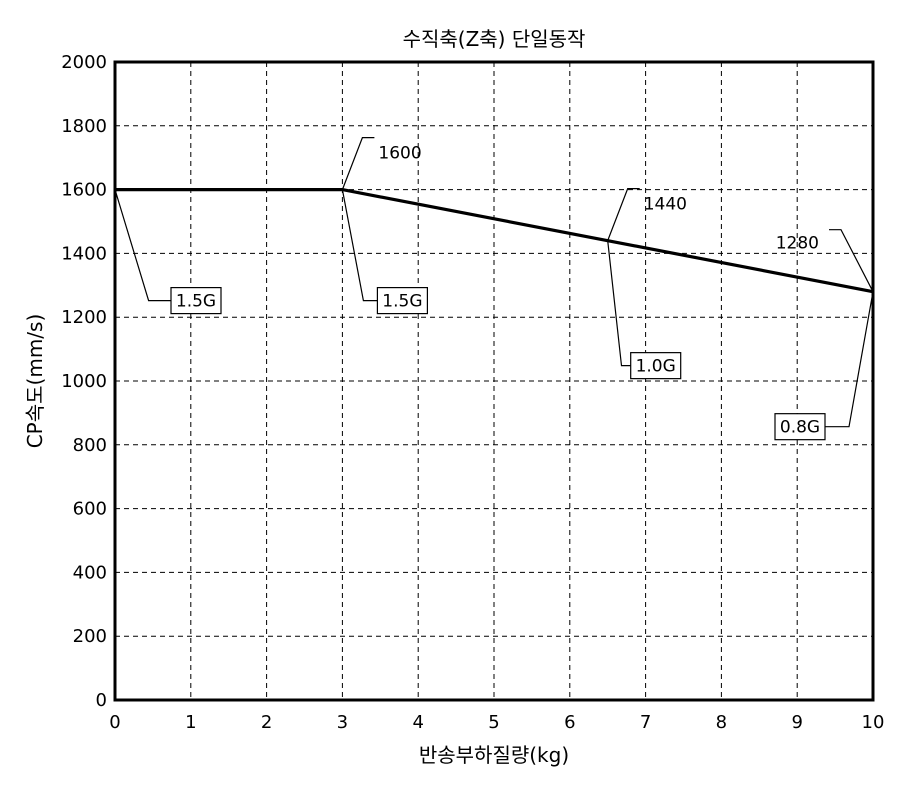 This screenshot has height=792, width=910. What do you see at coordinates (493, 722) in the screenshot?
I see `x-tick-label: 5` at bounding box center [493, 722].